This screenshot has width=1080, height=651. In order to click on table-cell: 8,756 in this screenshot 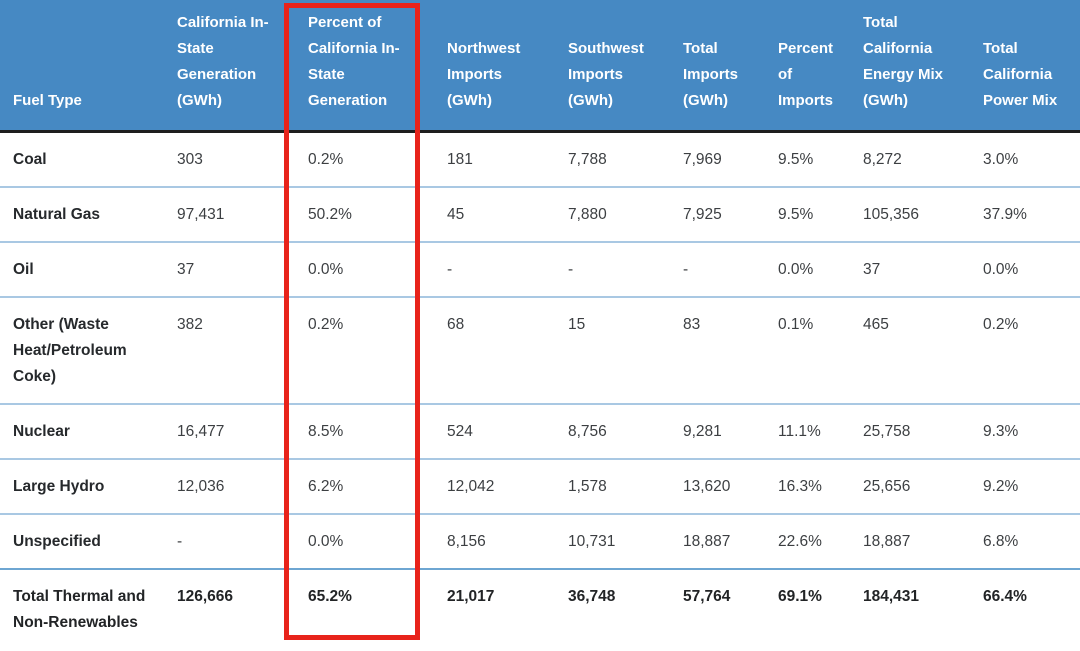, I will do `click(612, 431)`.